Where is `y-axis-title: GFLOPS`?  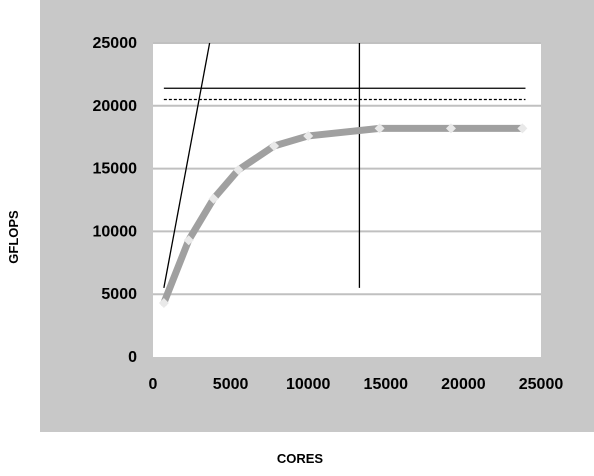 y-axis-title: GFLOPS is located at coordinates (13, 237).